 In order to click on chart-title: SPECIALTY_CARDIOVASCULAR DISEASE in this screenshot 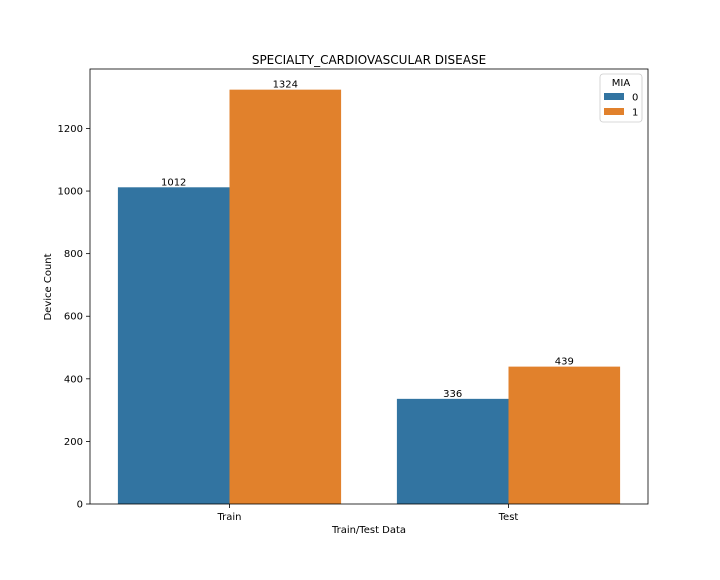, I will do `click(369, 60)`.